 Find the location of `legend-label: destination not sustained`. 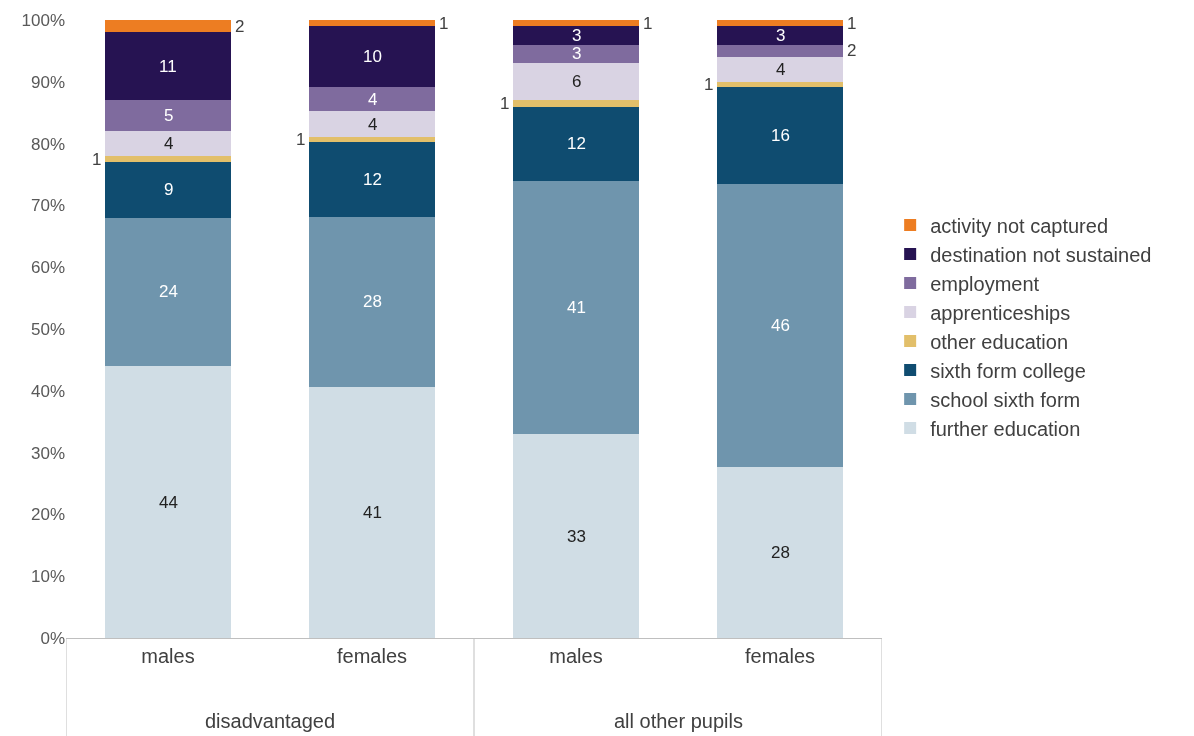

legend-label: destination not sustained is located at coordinates (1041, 254).